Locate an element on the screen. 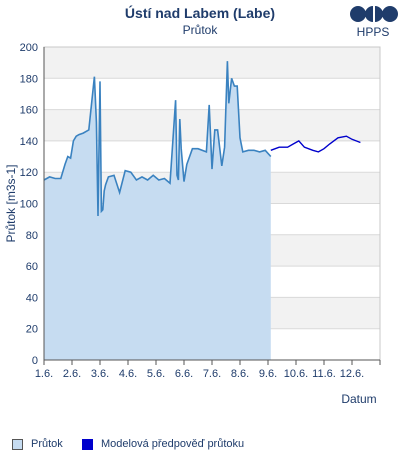  legend-swatch-forecast is located at coordinates (87, 444).